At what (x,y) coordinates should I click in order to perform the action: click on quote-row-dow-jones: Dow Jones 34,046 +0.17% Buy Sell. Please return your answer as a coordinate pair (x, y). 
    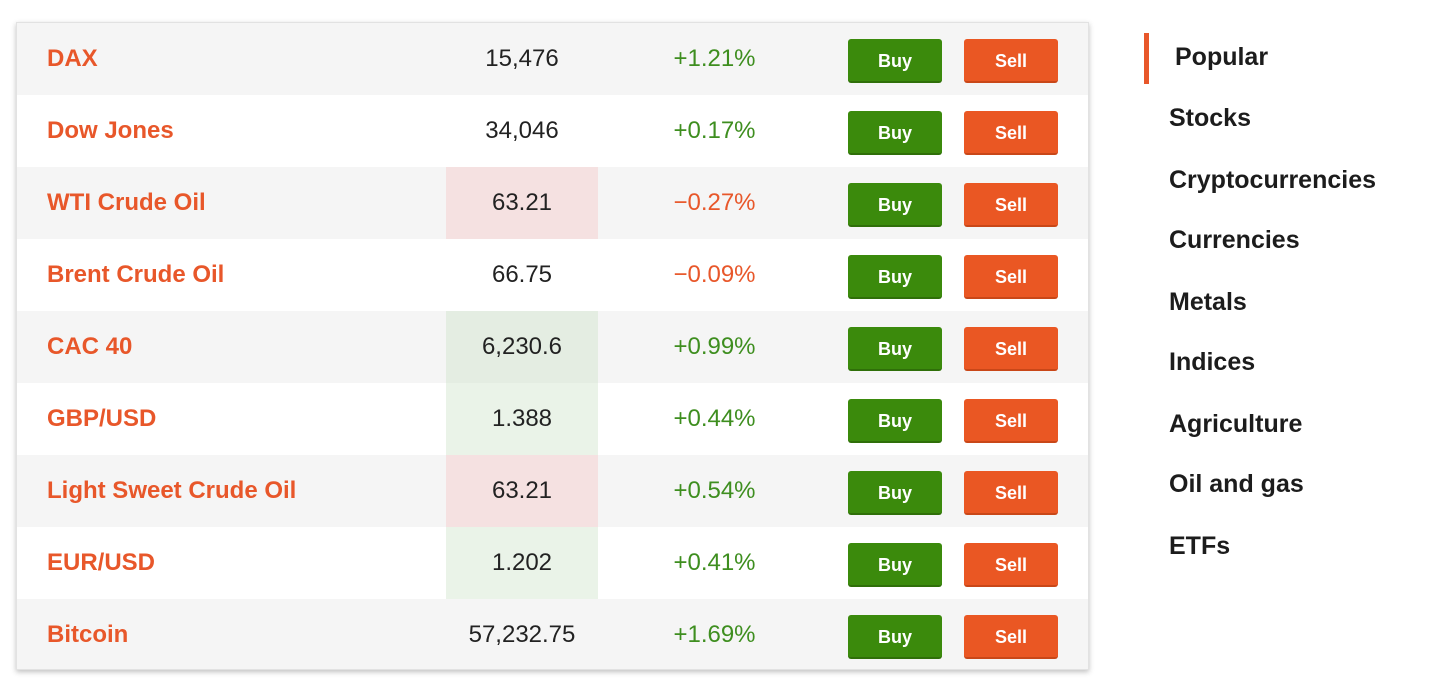
    Looking at the image, I should click on (552, 131).